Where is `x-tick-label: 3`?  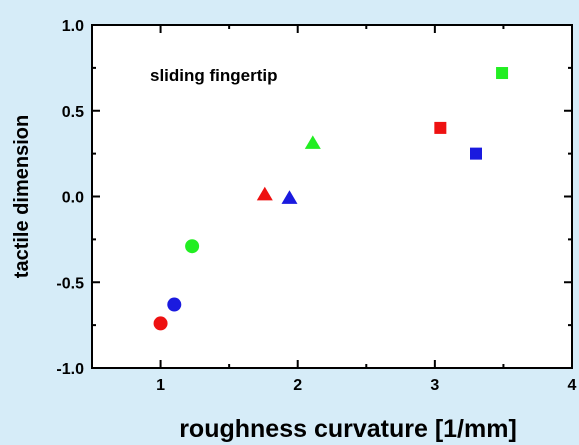
x-tick-label: 3 is located at coordinates (434, 385).